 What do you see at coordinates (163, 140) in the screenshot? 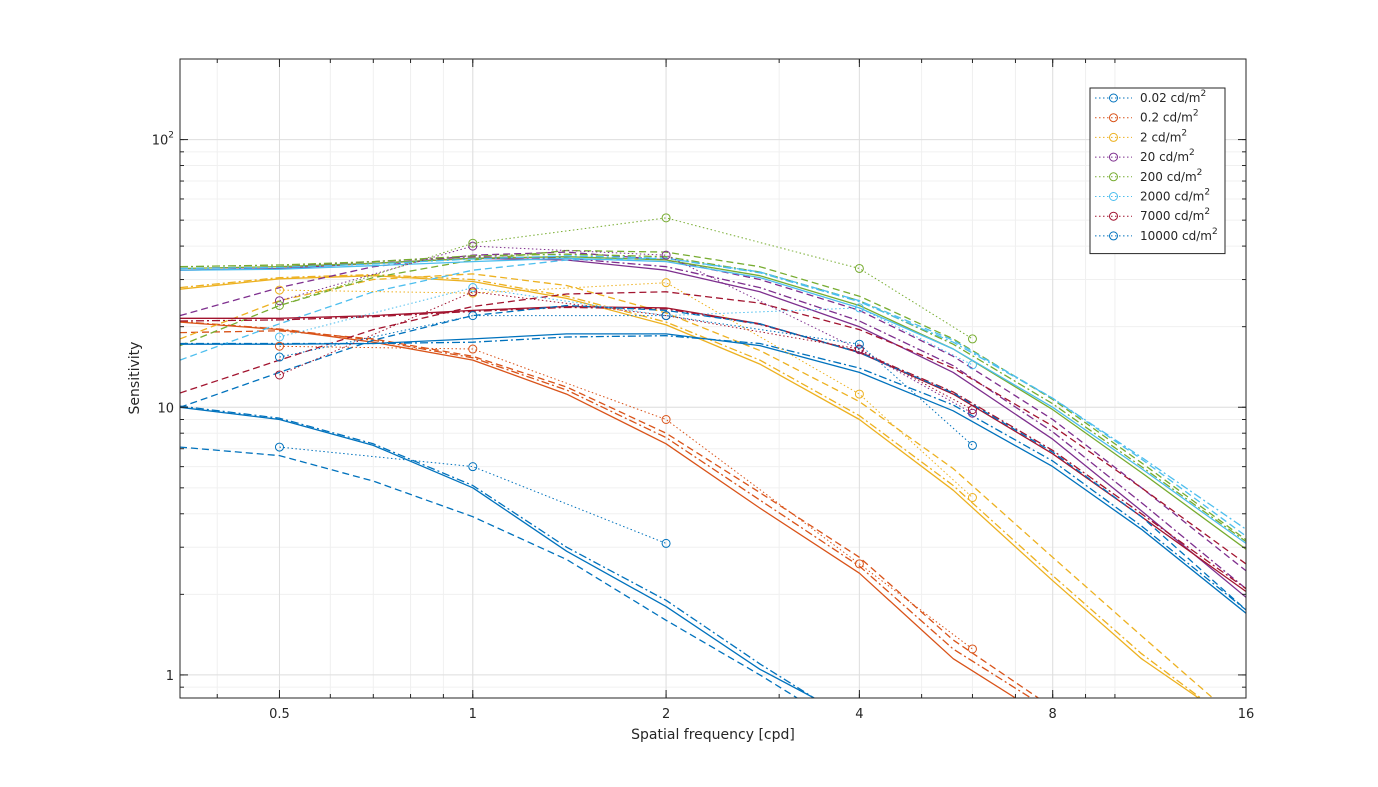
I see `y-tick-label: 102` at bounding box center [163, 140].